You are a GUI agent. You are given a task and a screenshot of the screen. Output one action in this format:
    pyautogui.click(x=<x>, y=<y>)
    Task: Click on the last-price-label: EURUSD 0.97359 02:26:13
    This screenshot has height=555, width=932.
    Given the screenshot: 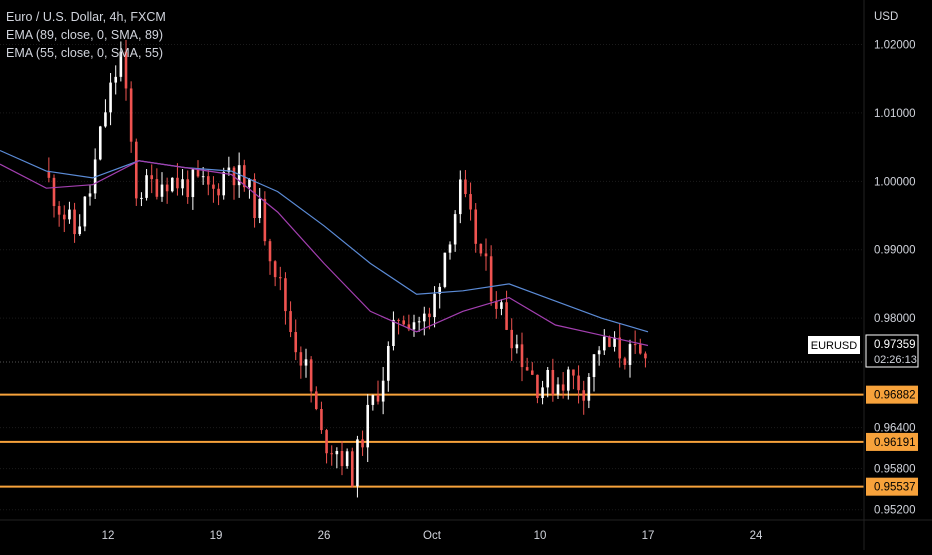 What is the action you would take?
    pyautogui.click(x=863, y=351)
    